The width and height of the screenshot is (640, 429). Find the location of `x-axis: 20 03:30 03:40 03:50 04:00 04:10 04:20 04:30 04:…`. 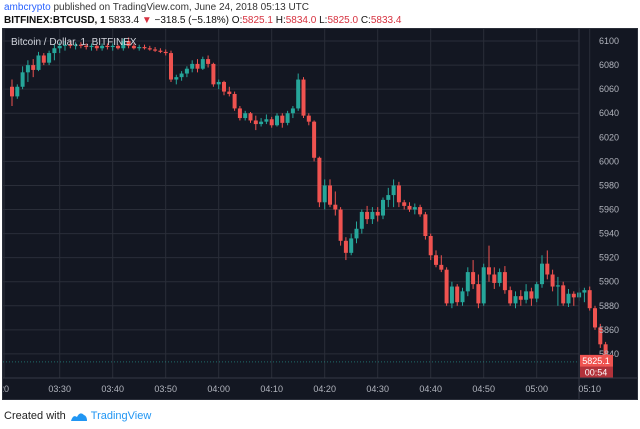

x-axis: 20 03:30 03:40 03:50 04:00 04:10 04:20 04:30 04:… is located at coordinates (320, 385).